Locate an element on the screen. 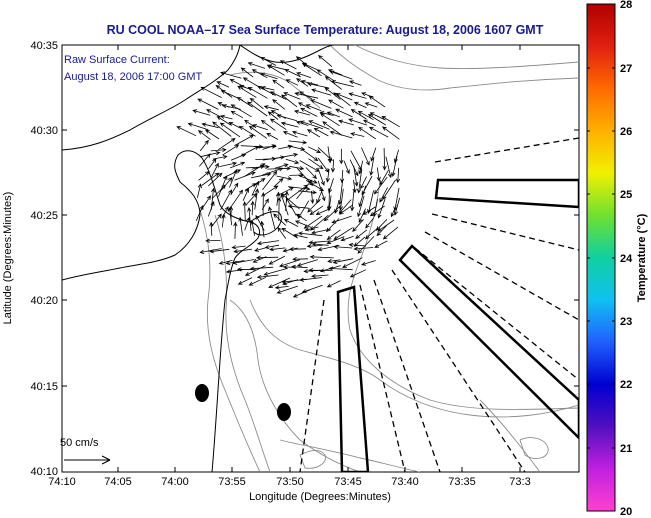 The image size is (651, 518). x-tick-label: 74:10 is located at coordinates (62, 482).